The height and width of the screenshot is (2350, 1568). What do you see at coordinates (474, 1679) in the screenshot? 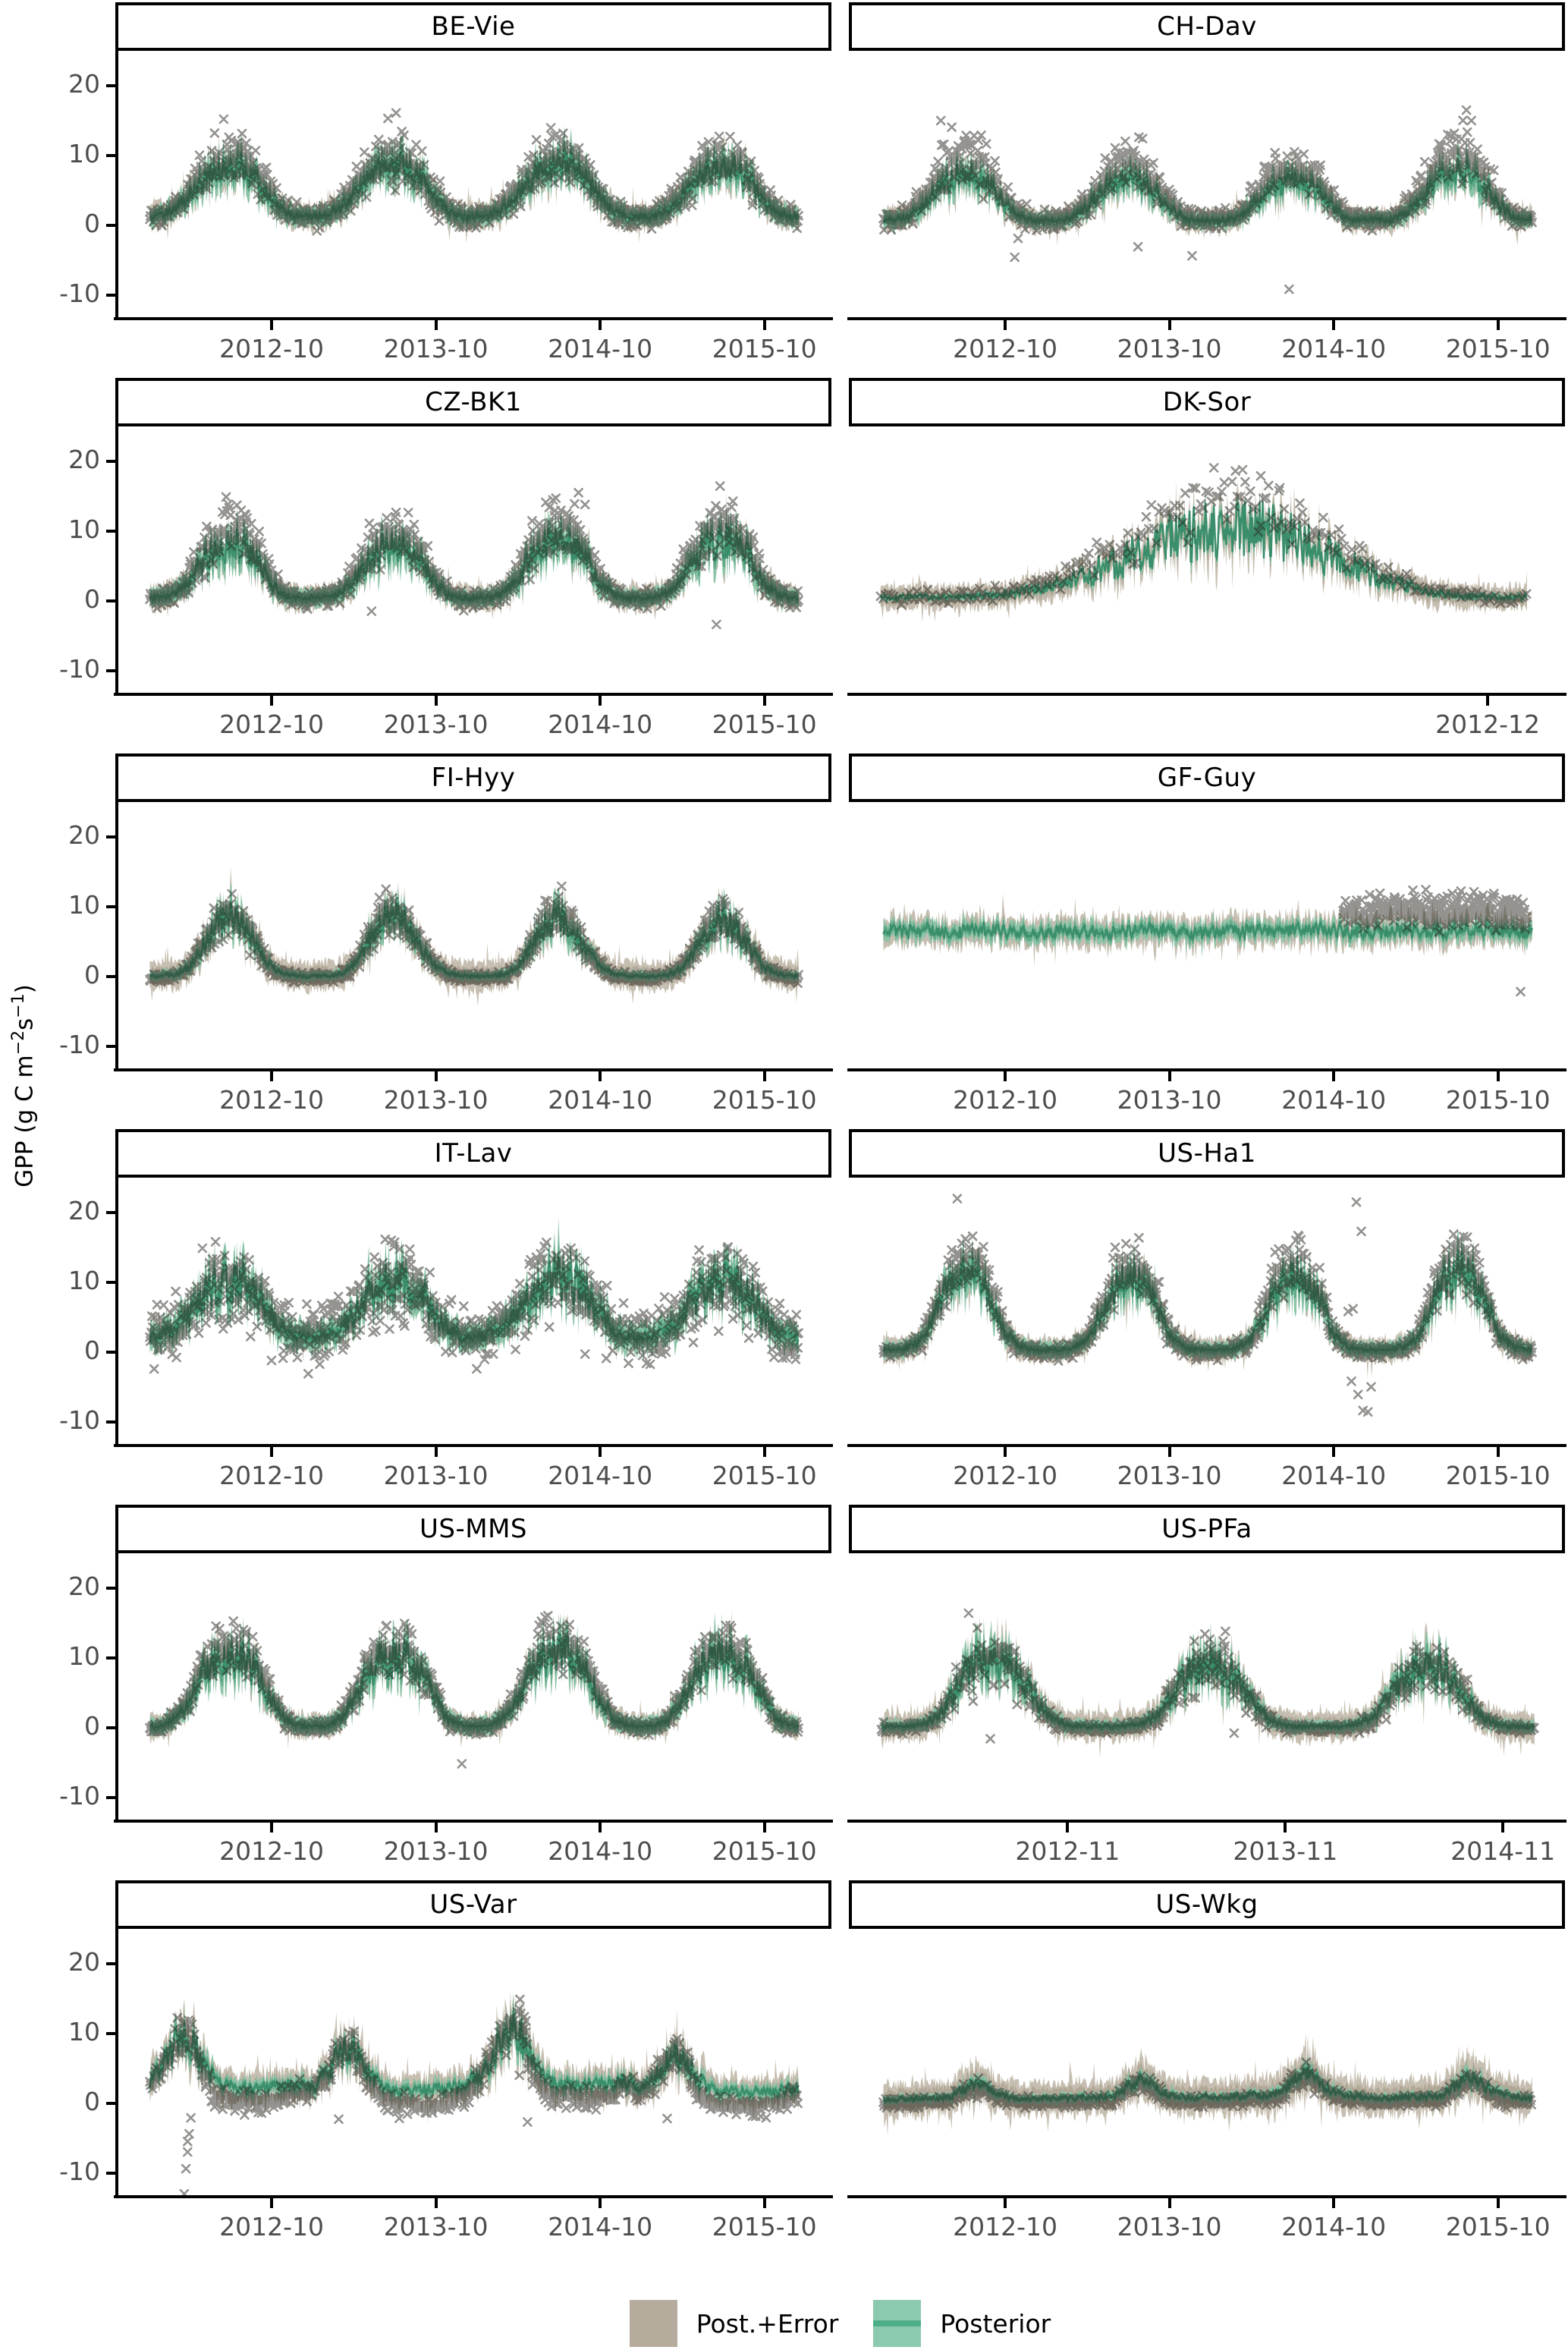
I see `post-error-band-outer` at bounding box center [474, 1679].